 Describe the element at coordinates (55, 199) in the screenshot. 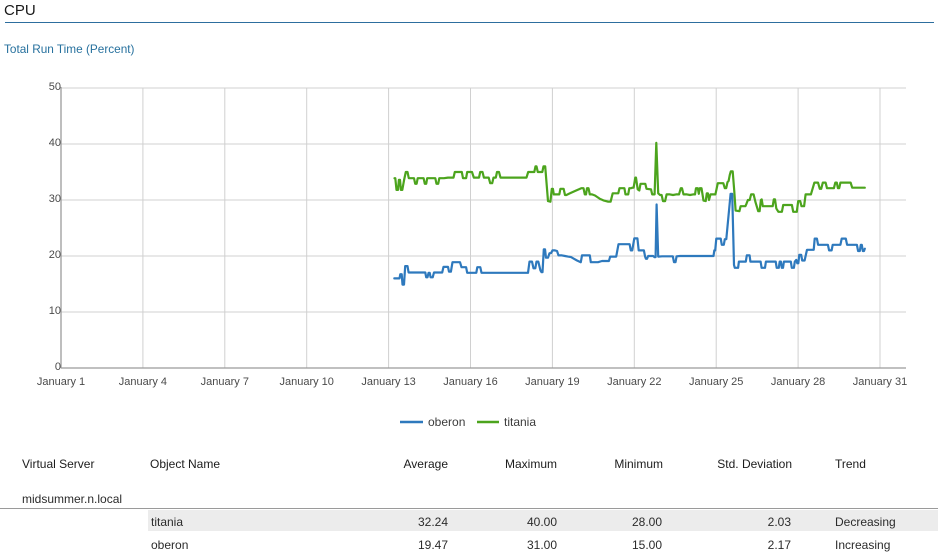

I see `svg-text: 30` at that location.